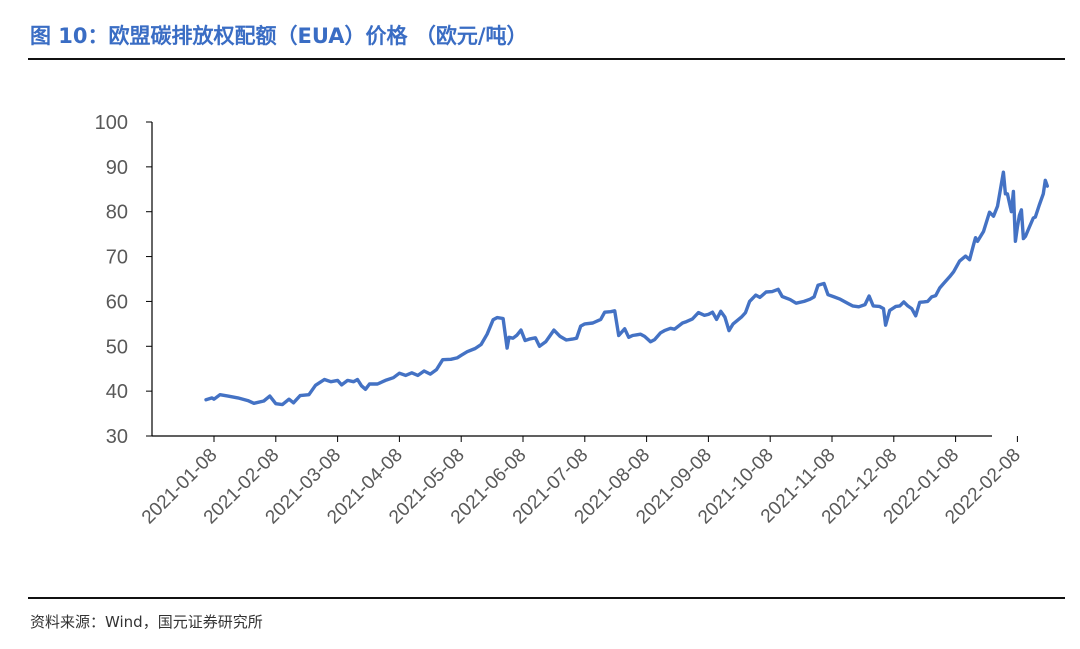 This screenshot has height=649, width=1080. Describe the element at coordinates (117, 258) in the screenshot. I see `y-tick-label: 70` at that location.